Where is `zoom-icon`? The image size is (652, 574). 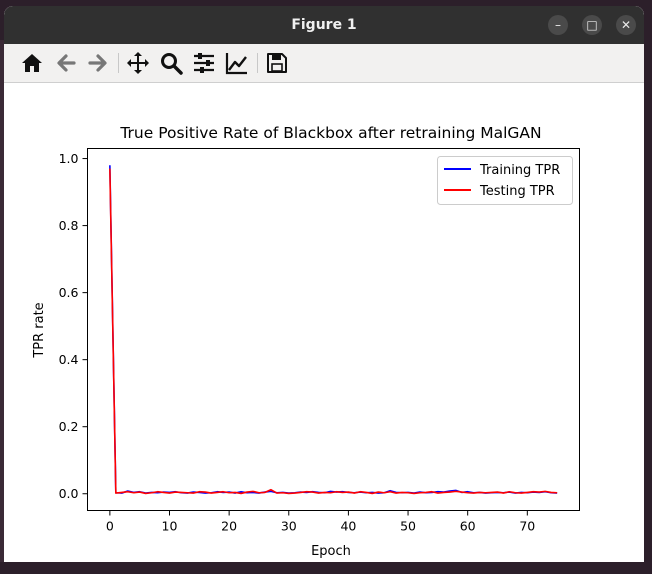 zoom-icon is located at coordinates (172, 64).